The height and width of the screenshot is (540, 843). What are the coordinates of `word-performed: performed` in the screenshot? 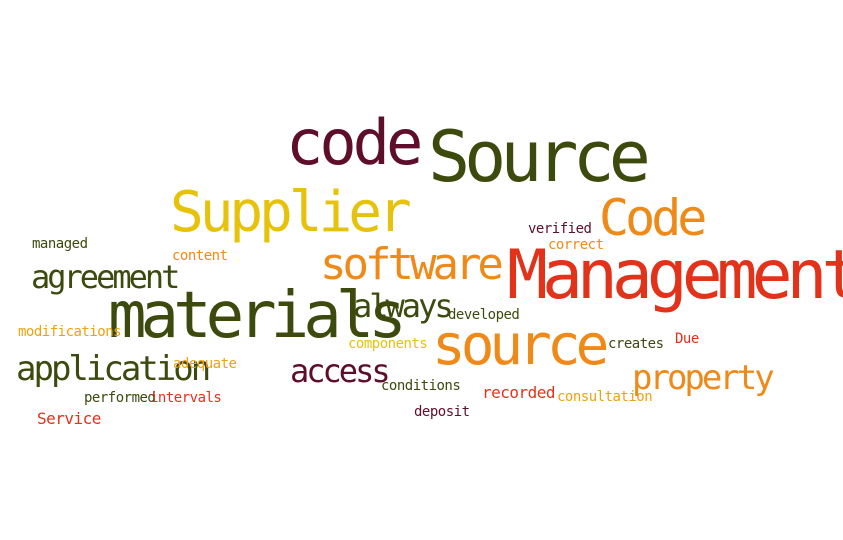 It's located at (120, 398).